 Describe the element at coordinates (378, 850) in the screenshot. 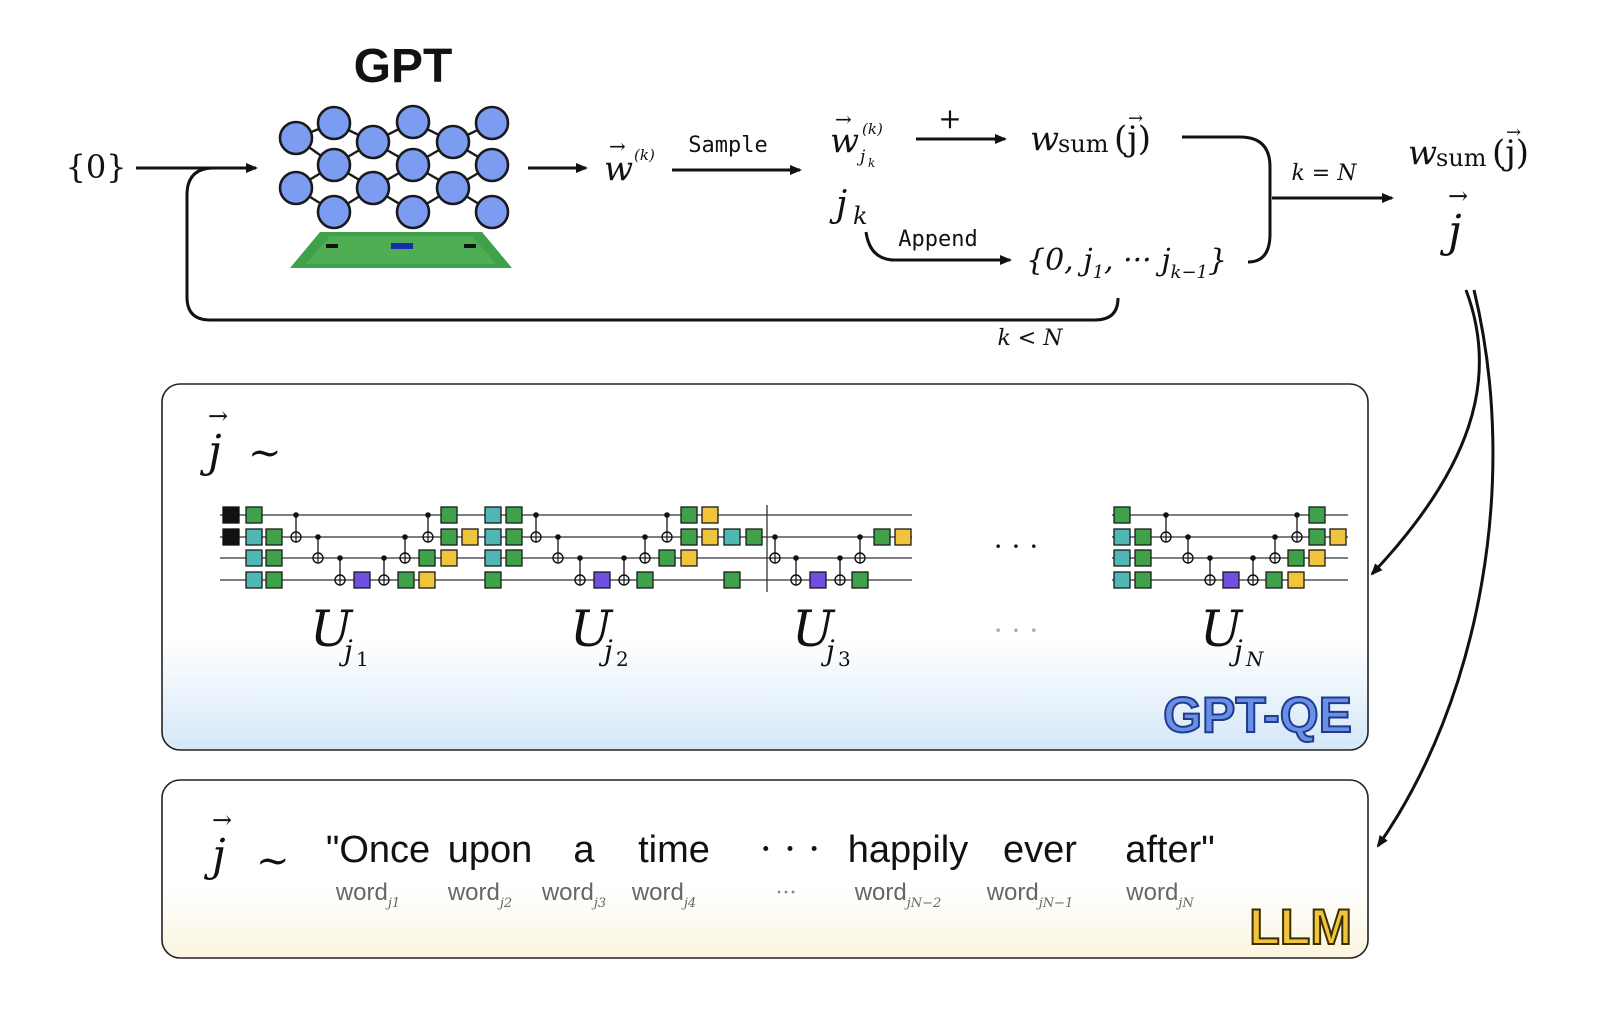

I see `sentence-word: "Once` at that location.